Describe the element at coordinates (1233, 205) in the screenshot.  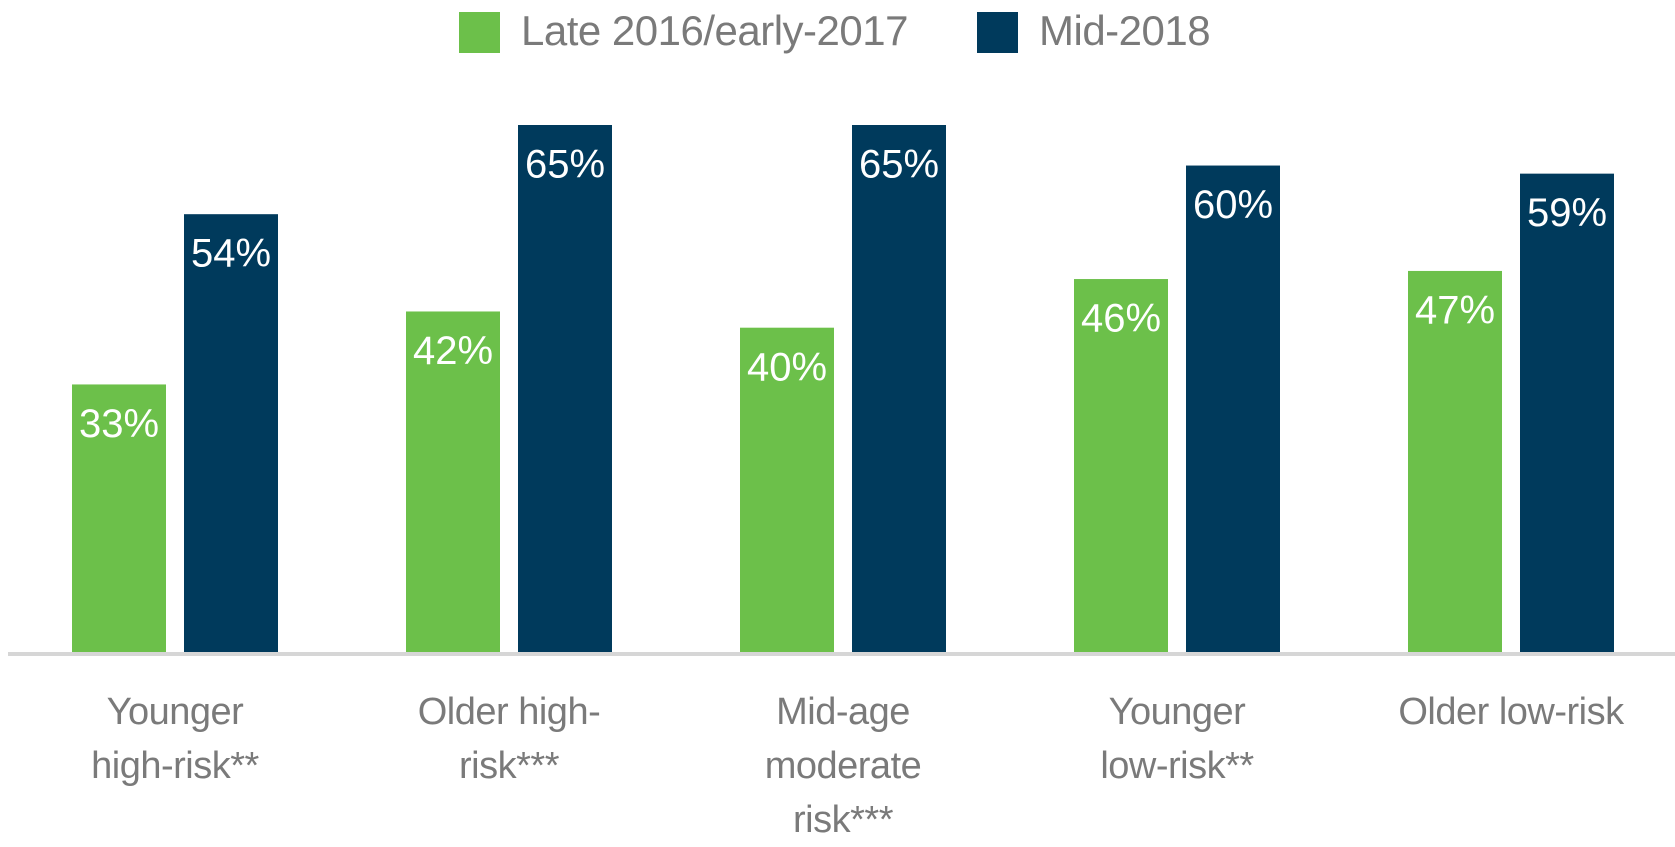
I see `data-label: 60%` at that location.